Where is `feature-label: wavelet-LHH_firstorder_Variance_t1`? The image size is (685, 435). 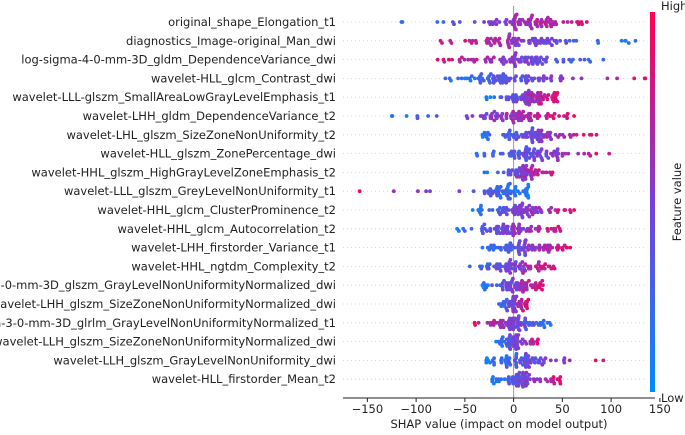
feature-label: wavelet-LHH_firstorder_Variance_t1 is located at coordinates (233, 248).